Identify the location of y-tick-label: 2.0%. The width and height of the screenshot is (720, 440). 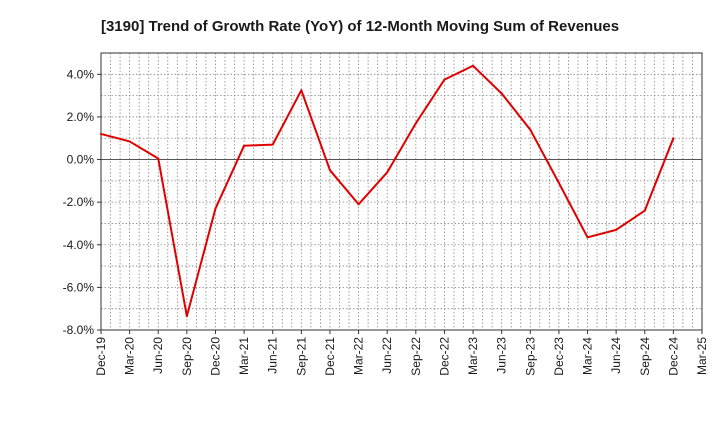
(81, 117).